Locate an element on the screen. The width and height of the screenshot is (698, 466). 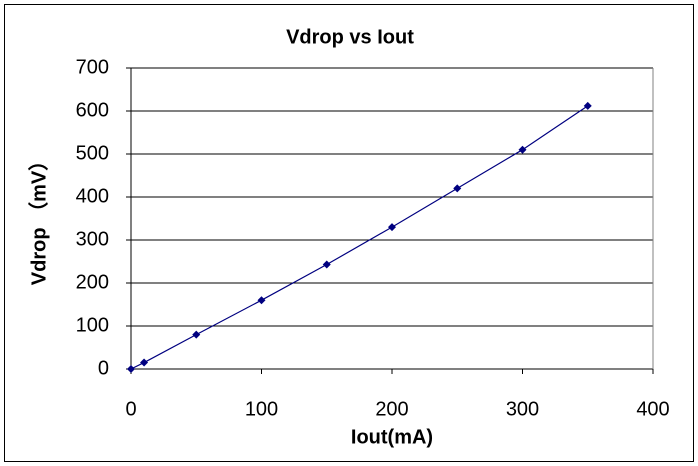
y-tick-label: 100 is located at coordinates (92, 325).